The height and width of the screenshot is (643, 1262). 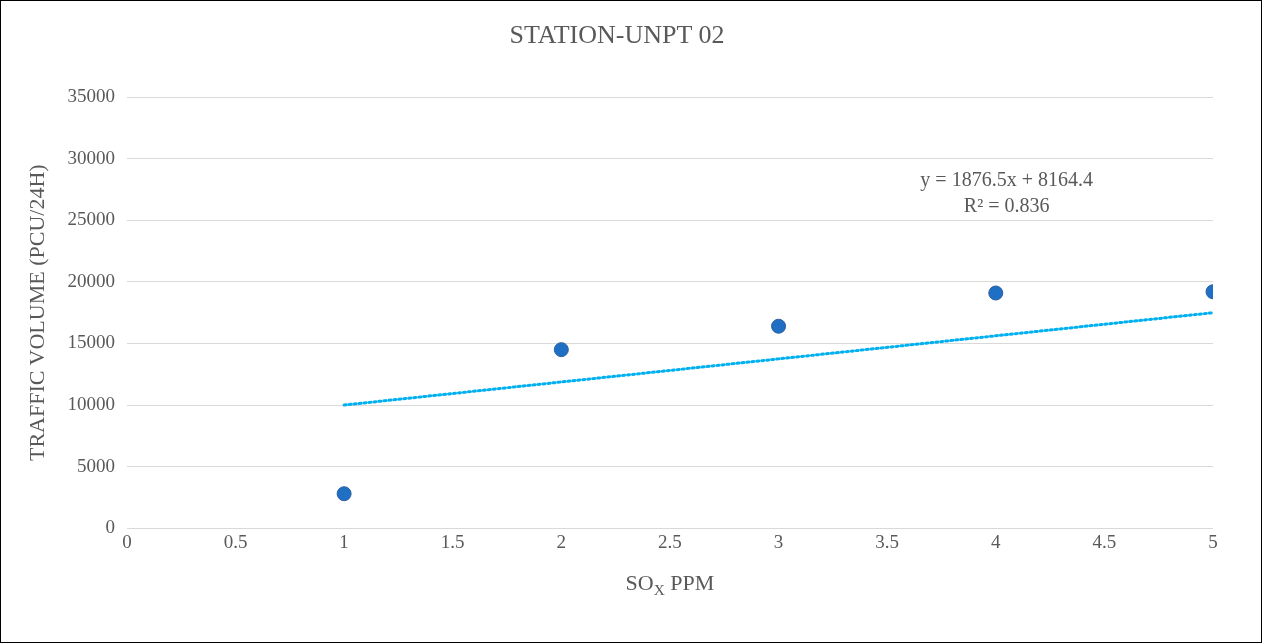 What do you see at coordinates (127, 541) in the screenshot?
I see `x-tick-label: 0` at bounding box center [127, 541].